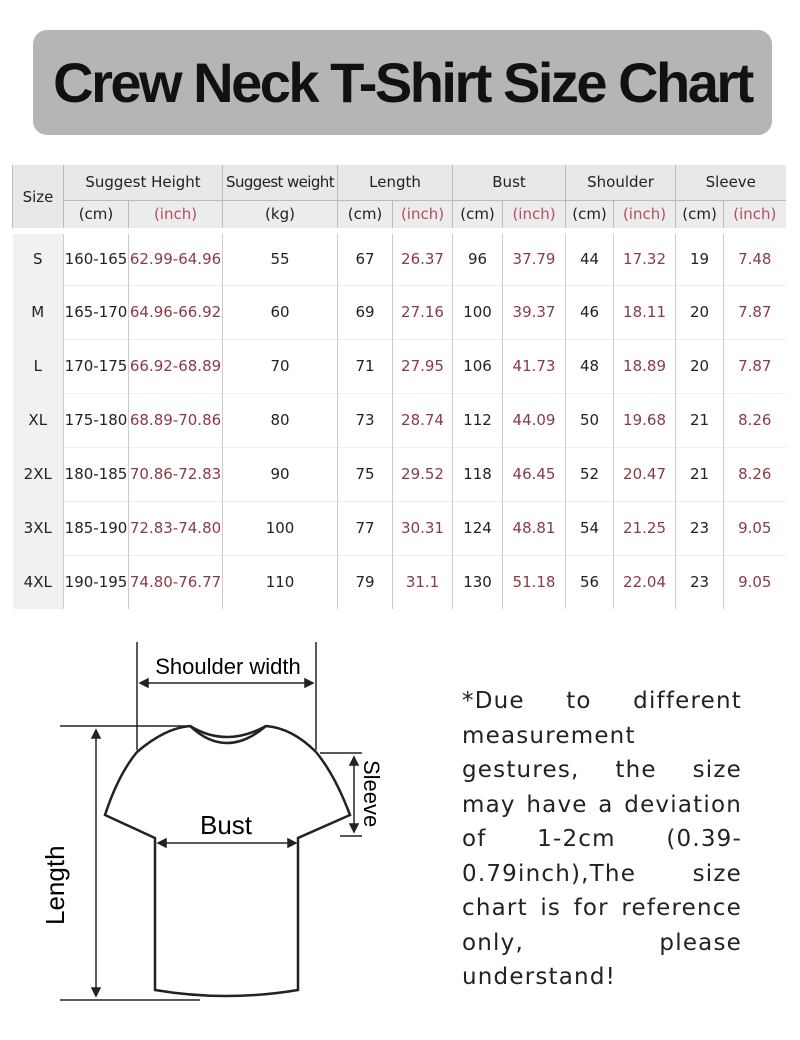 This screenshot has width=800, height=1040. I want to click on value-cell: 96, so click(477, 256).